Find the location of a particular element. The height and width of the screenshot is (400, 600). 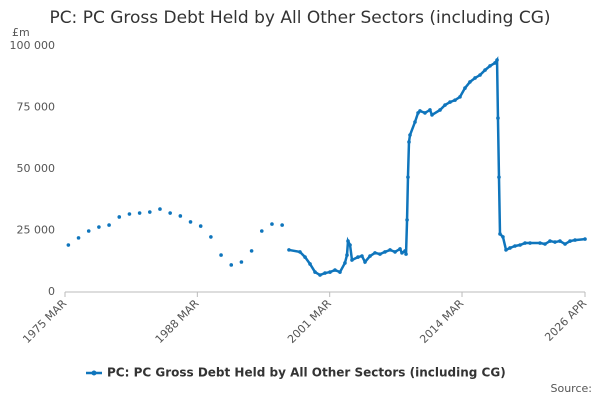

x-tick-label: 1975 MAR is located at coordinates (44, 321).